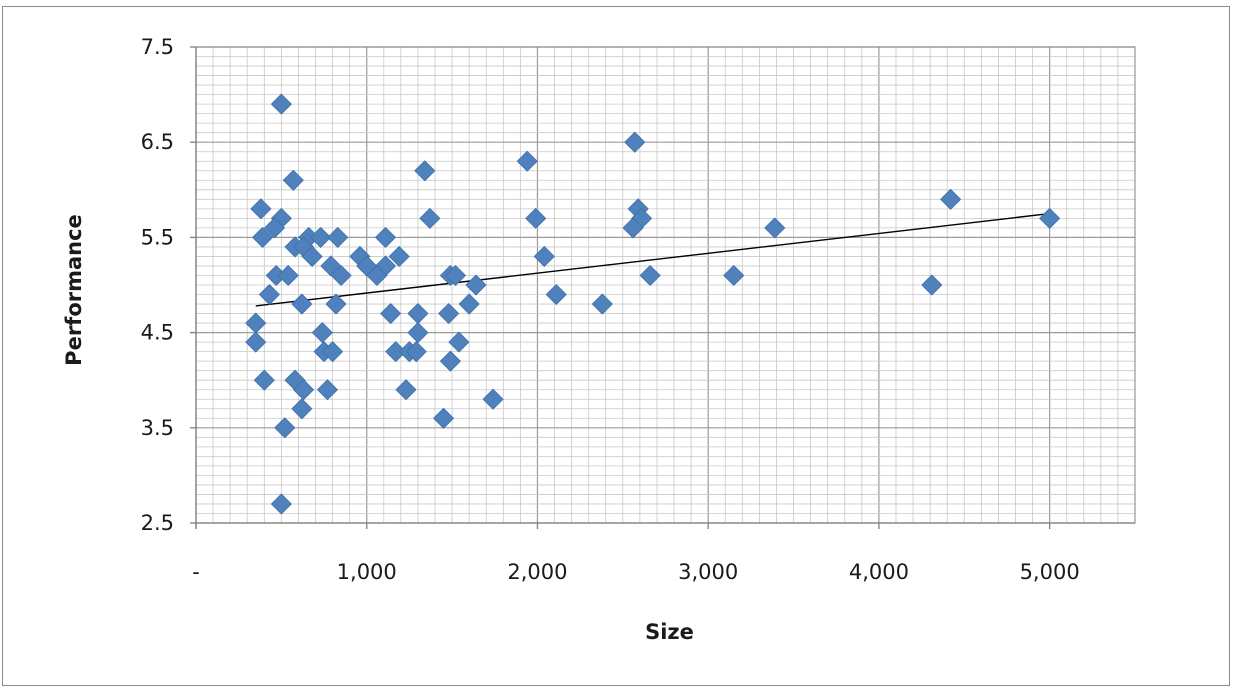 This screenshot has height=689, width=1235. Describe the element at coordinates (157, 285) in the screenshot. I see `y-axis-ticks: 2.5 3.5 4.5 5.5 6.5 7.5` at that location.